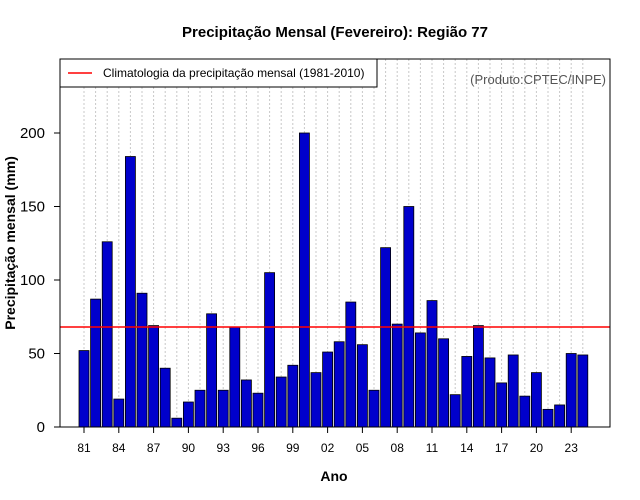 The height and width of the screenshot is (500, 640). I want to click on bar-2017, so click(502, 405).